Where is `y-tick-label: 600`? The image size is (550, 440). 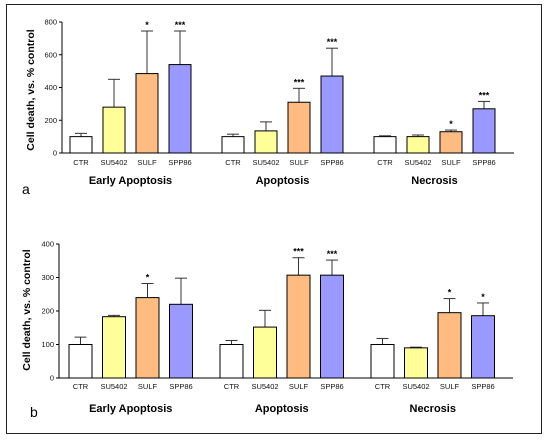
y-tick-label: 600 is located at coordinates (50, 54).